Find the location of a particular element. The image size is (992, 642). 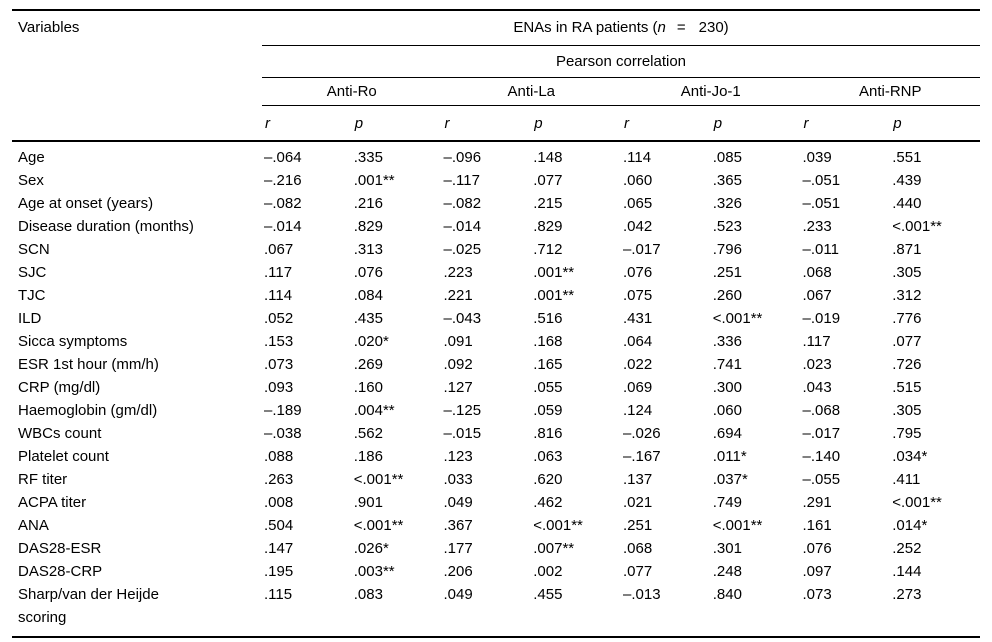

data-cell: .840 is located at coordinates (755, 610).